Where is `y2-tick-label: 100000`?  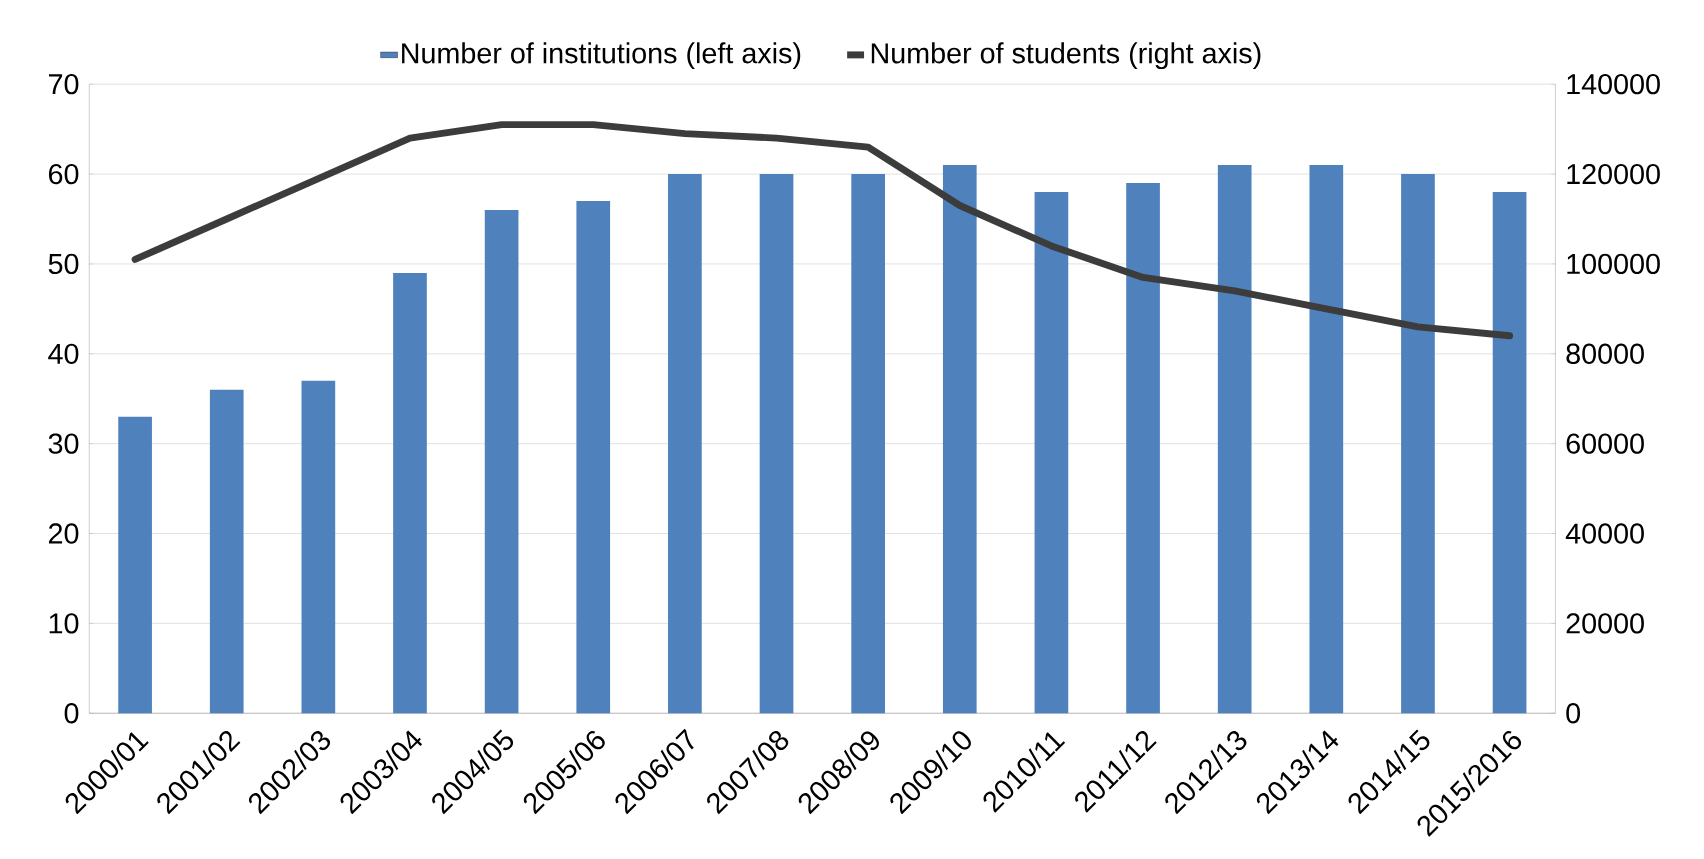
y2-tick-label: 100000 is located at coordinates (1613, 264).